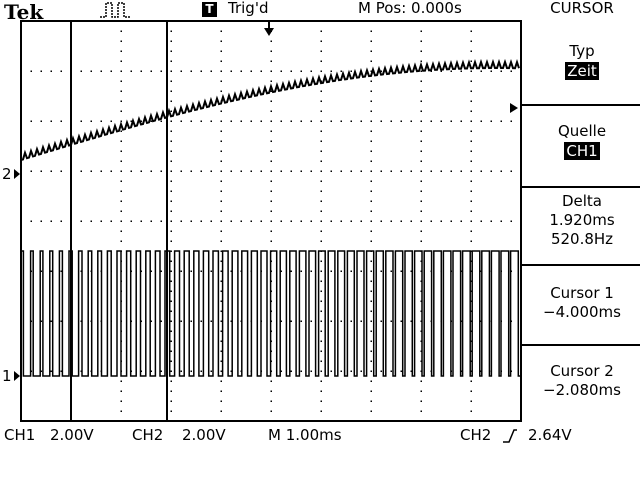  I want to click on delta-time: 1.920ms, so click(582, 220).